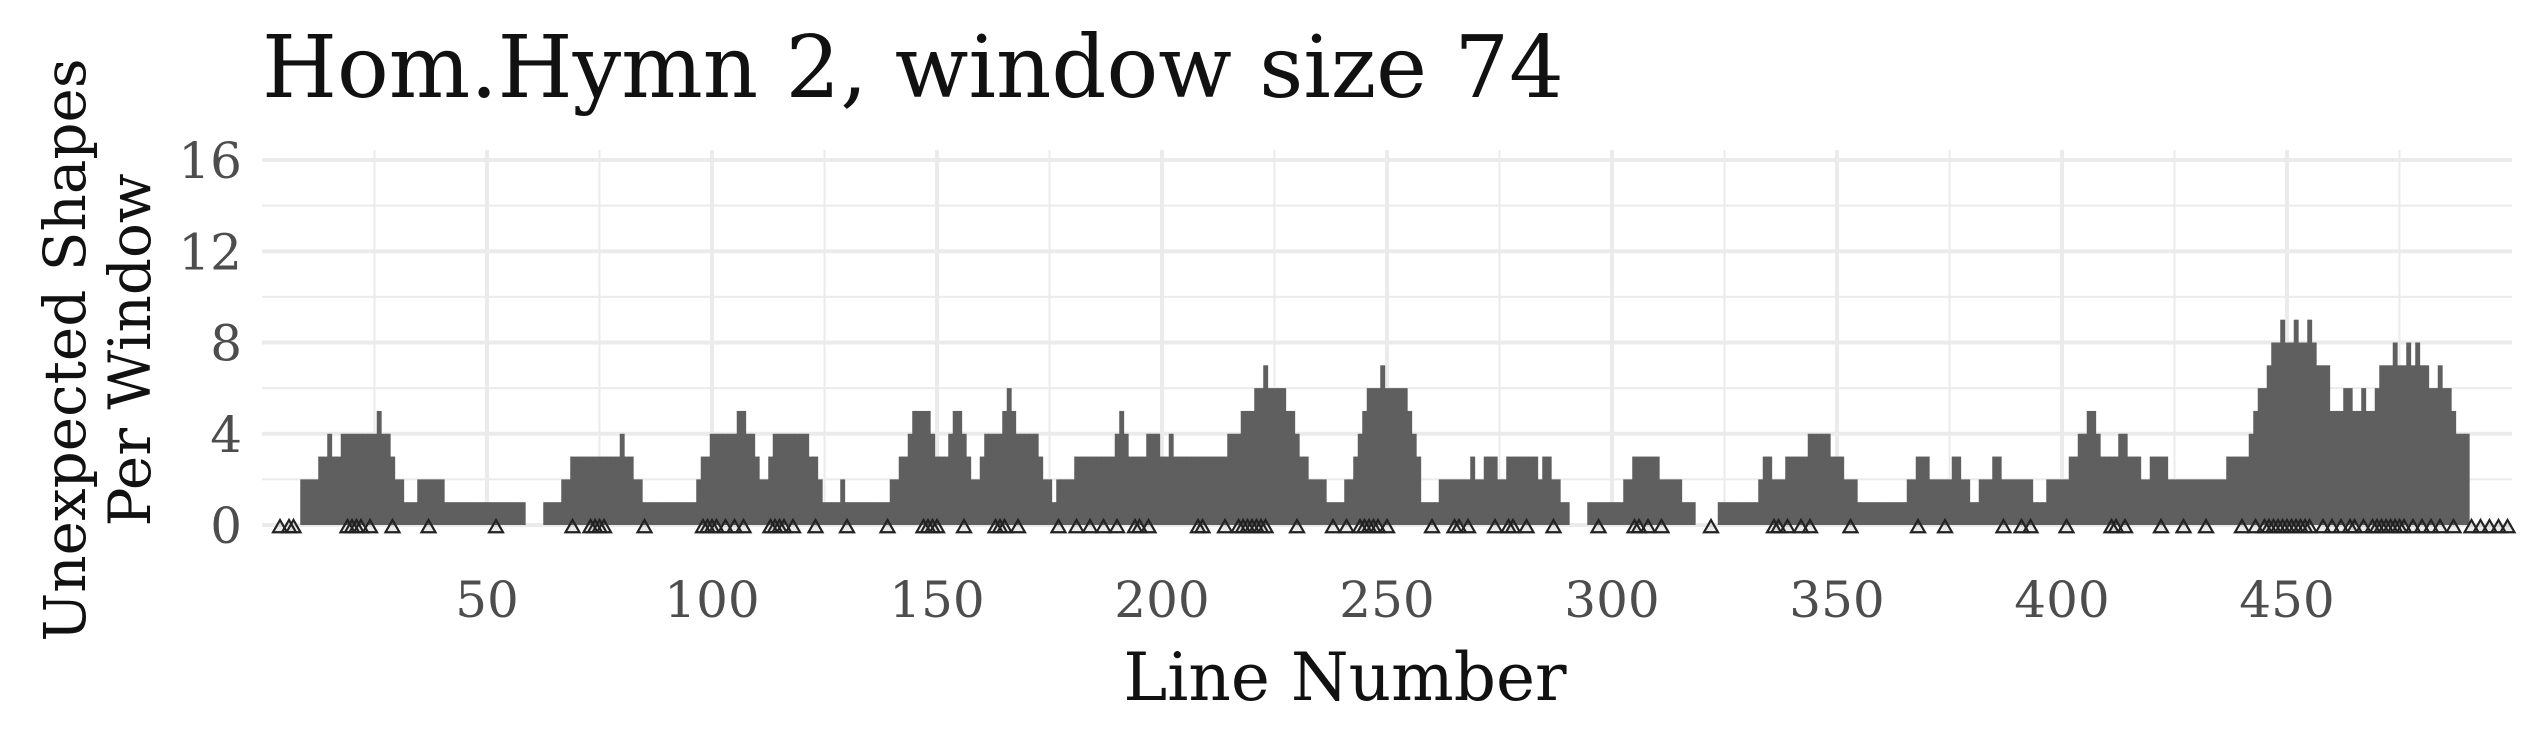 Image resolution: width=2544 pixels, height=750 pixels. I want to click on x-tick-label: 100, so click(711, 600).